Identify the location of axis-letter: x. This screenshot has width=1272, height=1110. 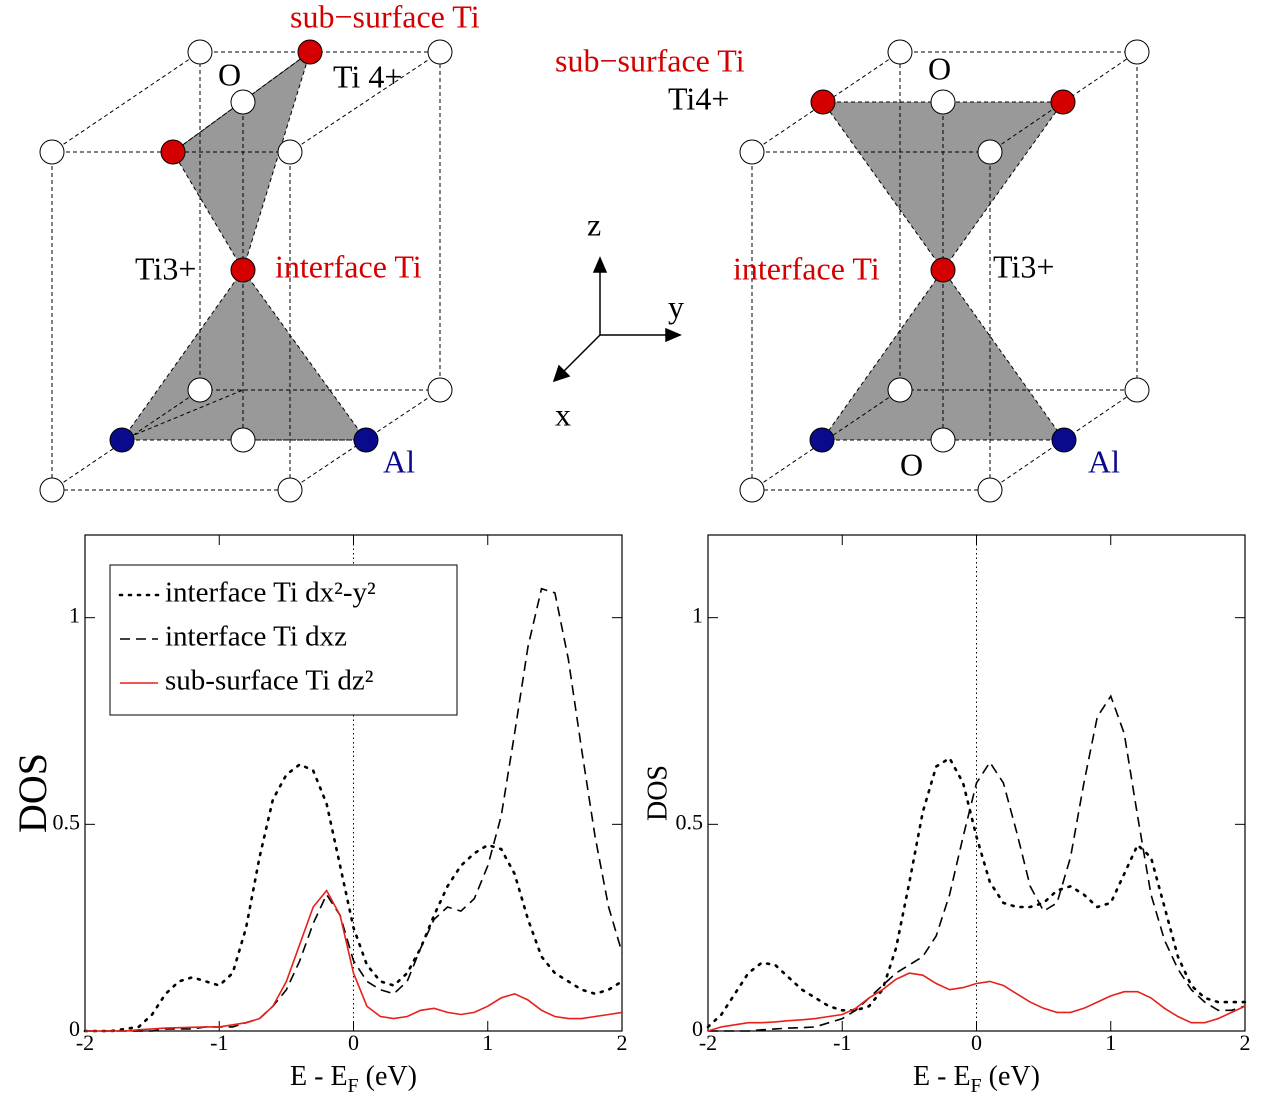
(563, 414).